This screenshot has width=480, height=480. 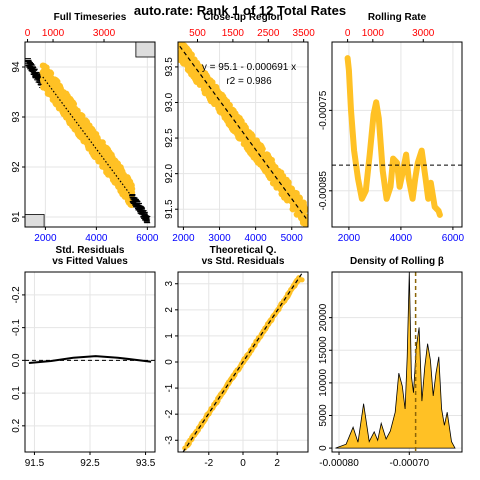 What do you see at coordinates (410, 463) in the screenshot?
I see `x-tick-label: -0.00070` at bounding box center [410, 463].